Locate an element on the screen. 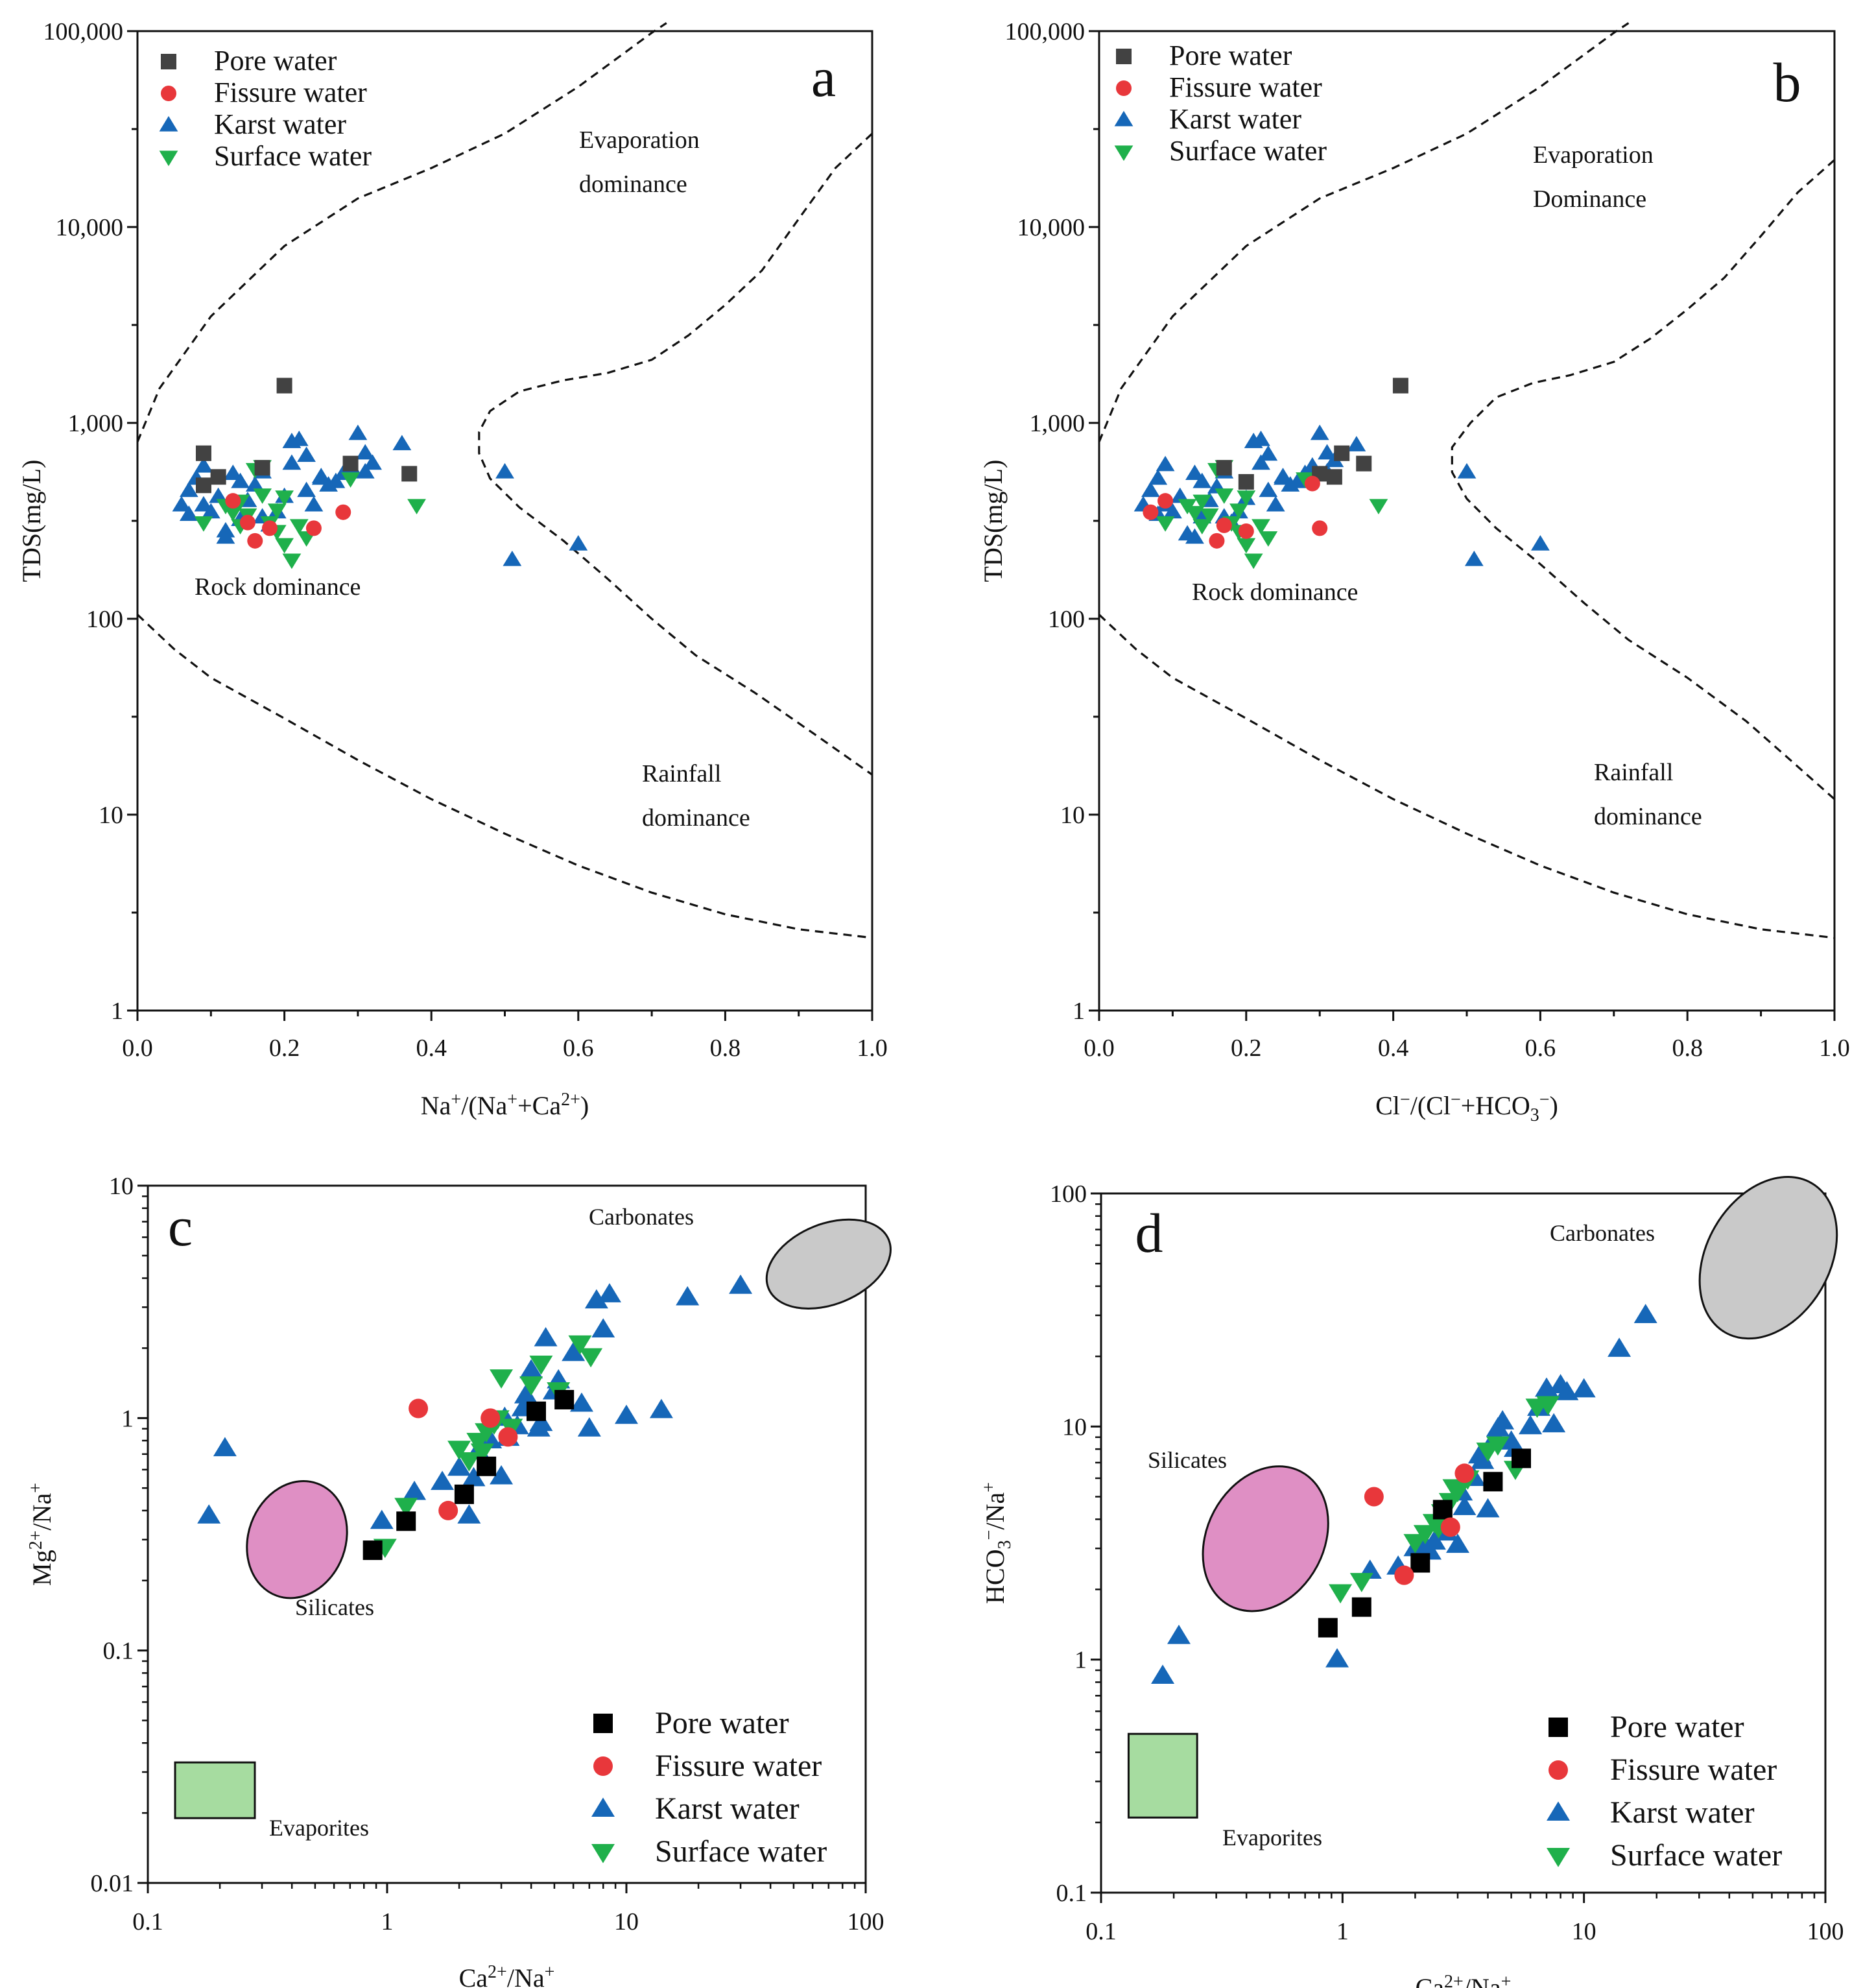  legend-label: Surface water is located at coordinates (1248, 151).